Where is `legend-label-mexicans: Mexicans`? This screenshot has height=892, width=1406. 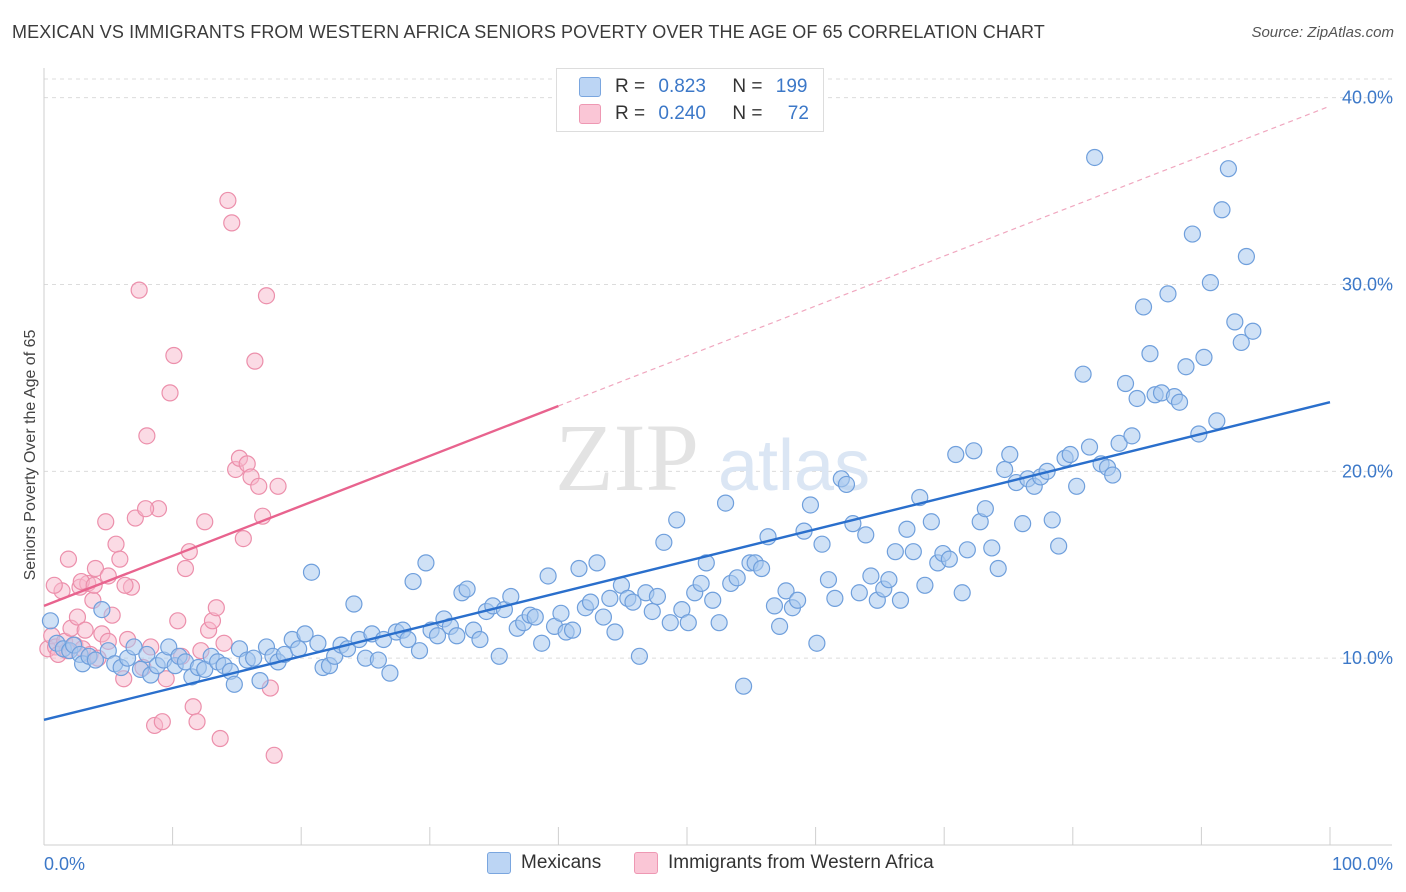 legend-label-mexicans: Mexicans is located at coordinates (561, 862).